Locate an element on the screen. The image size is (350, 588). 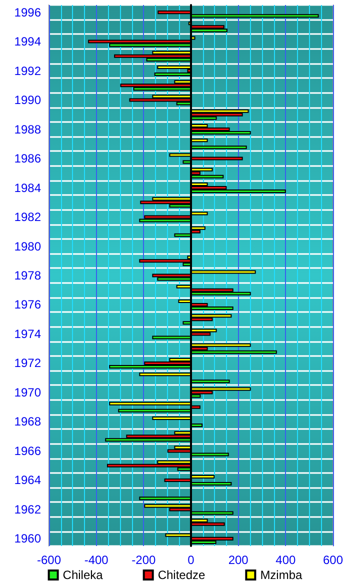
y-tick-label: 1996 is located at coordinates (28, 12).